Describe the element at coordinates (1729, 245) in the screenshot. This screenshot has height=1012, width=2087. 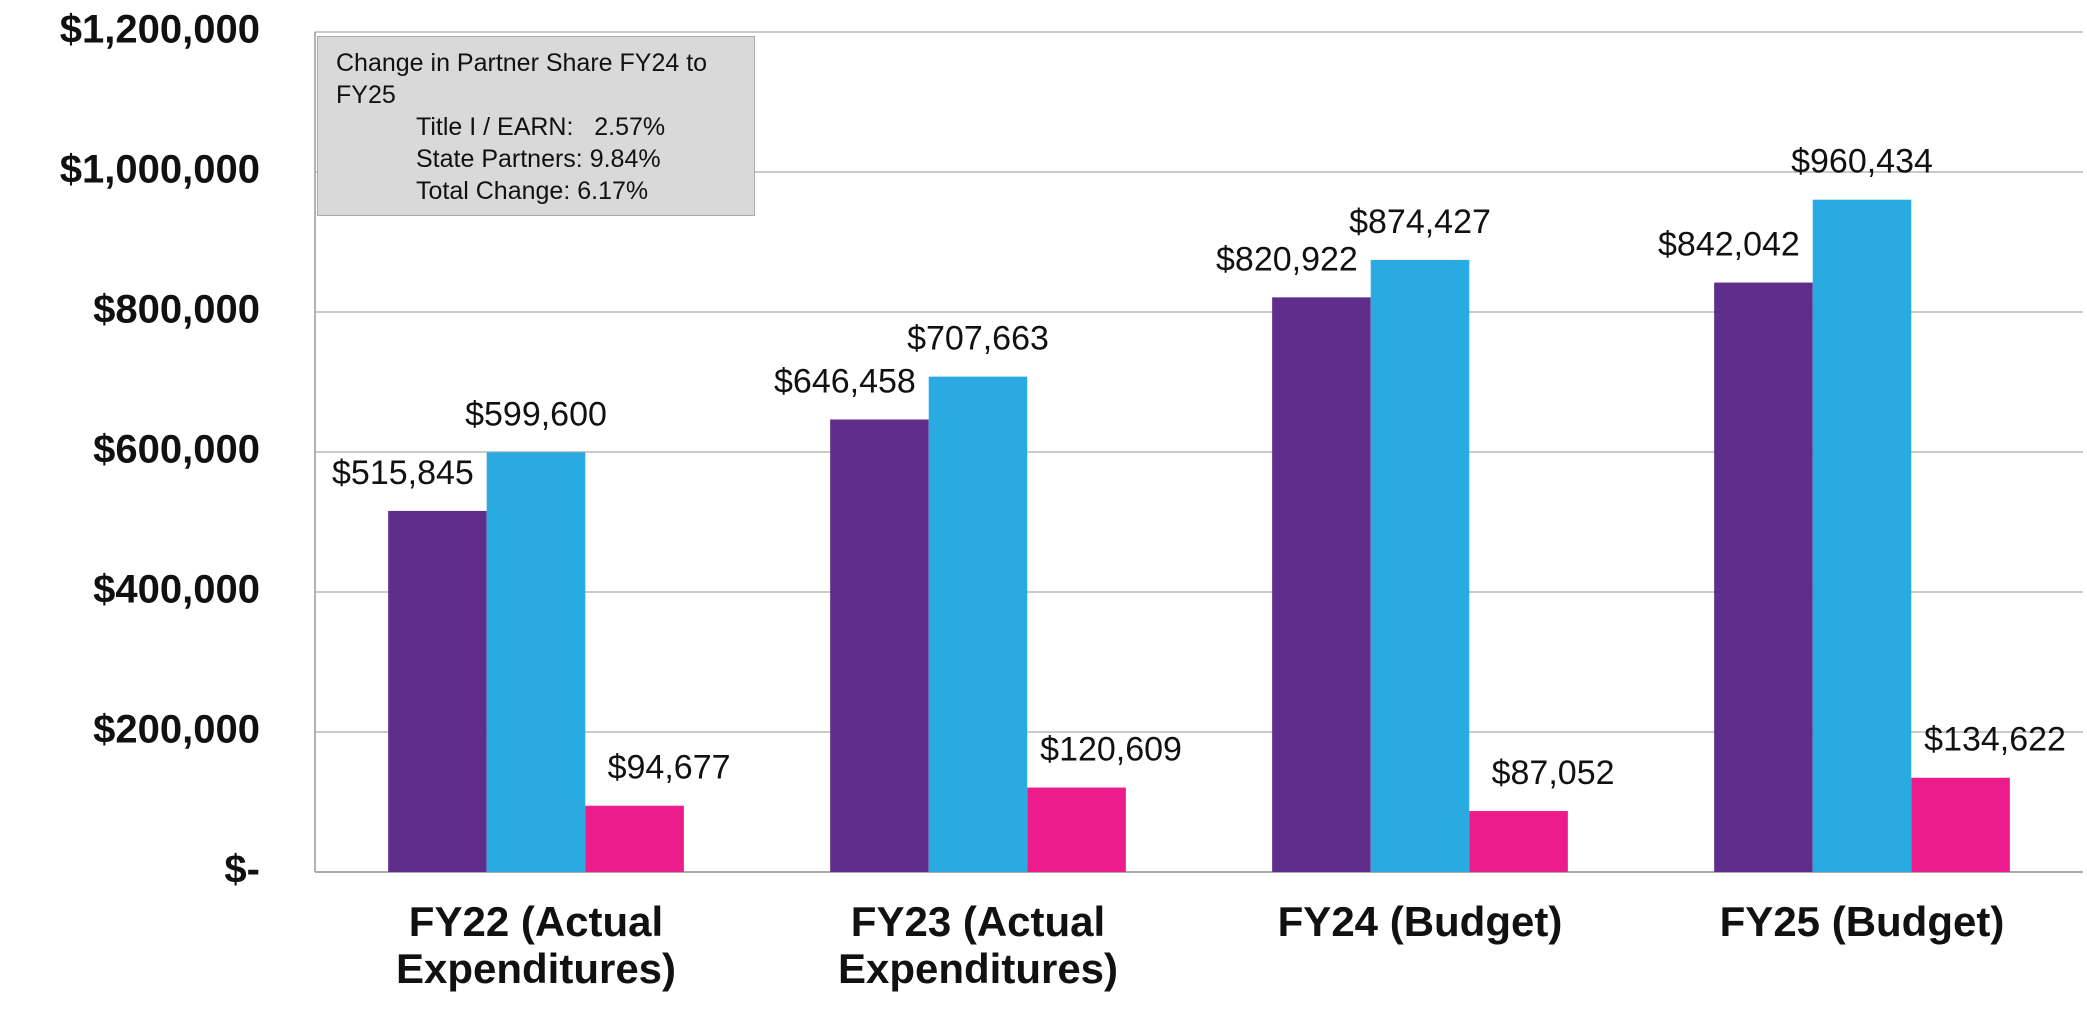
I see `value-label: $842,042` at that location.